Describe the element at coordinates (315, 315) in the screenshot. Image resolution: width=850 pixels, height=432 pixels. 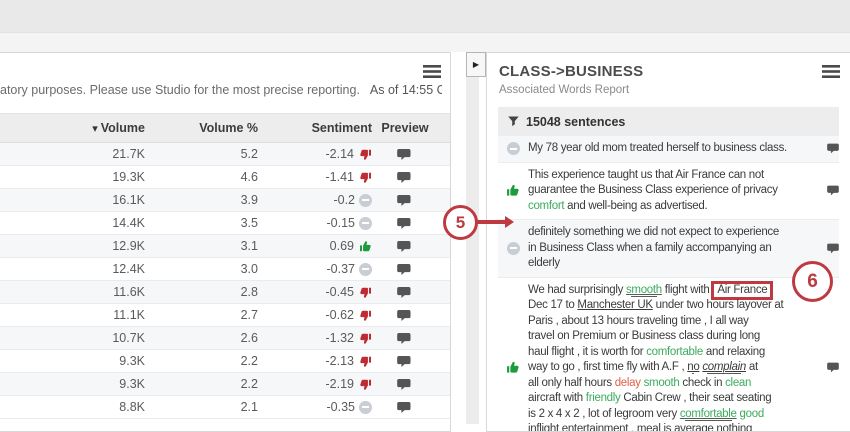
I see `sentiment-cell: -0.62` at that location.